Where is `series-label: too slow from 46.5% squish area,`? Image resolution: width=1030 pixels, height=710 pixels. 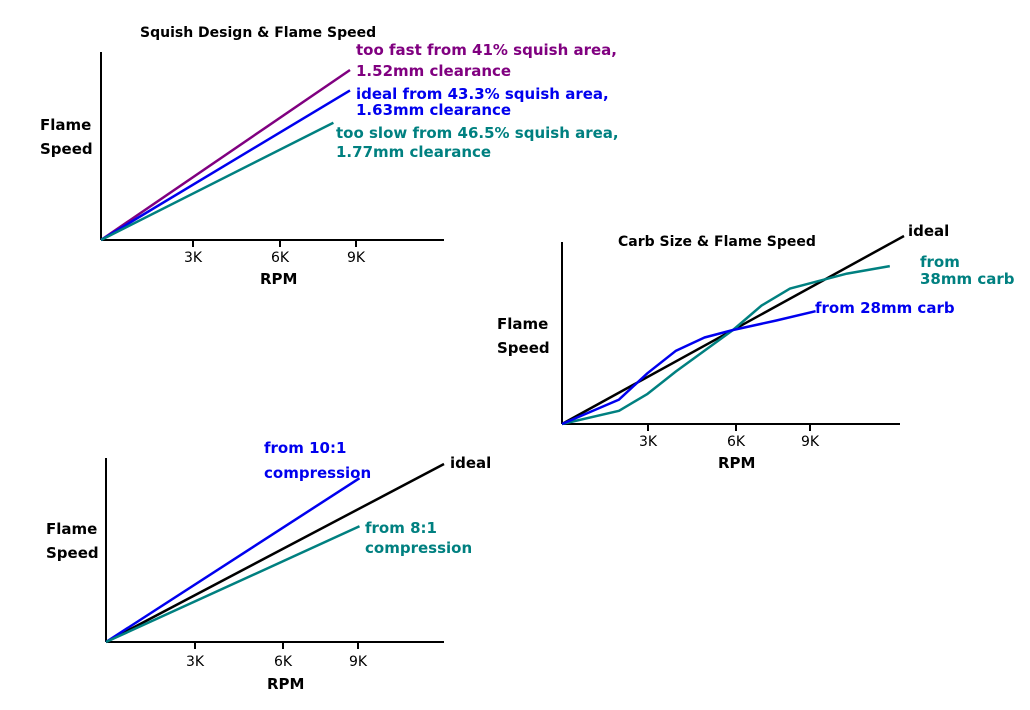 series-label: too slow from 46.5% squish area, is located at coordinates (477, 133).